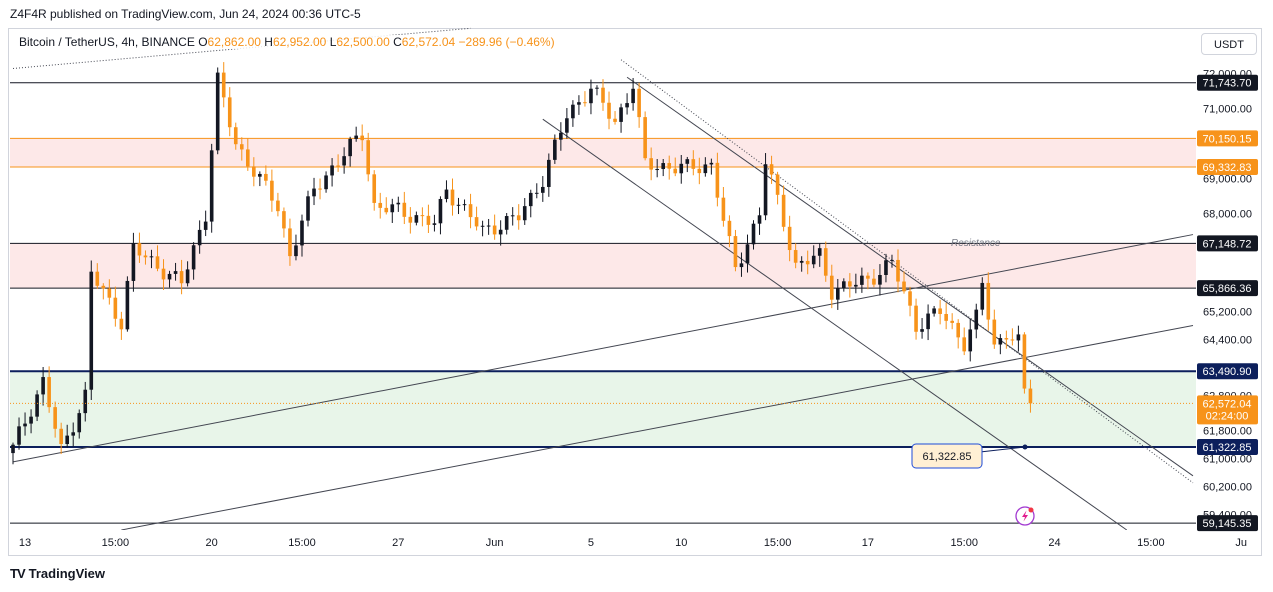 This screenshot has width=1273, height=592. Describe the element at coordinates (1025, 447) in the screenshot. I see `annotation-dot` at that location.